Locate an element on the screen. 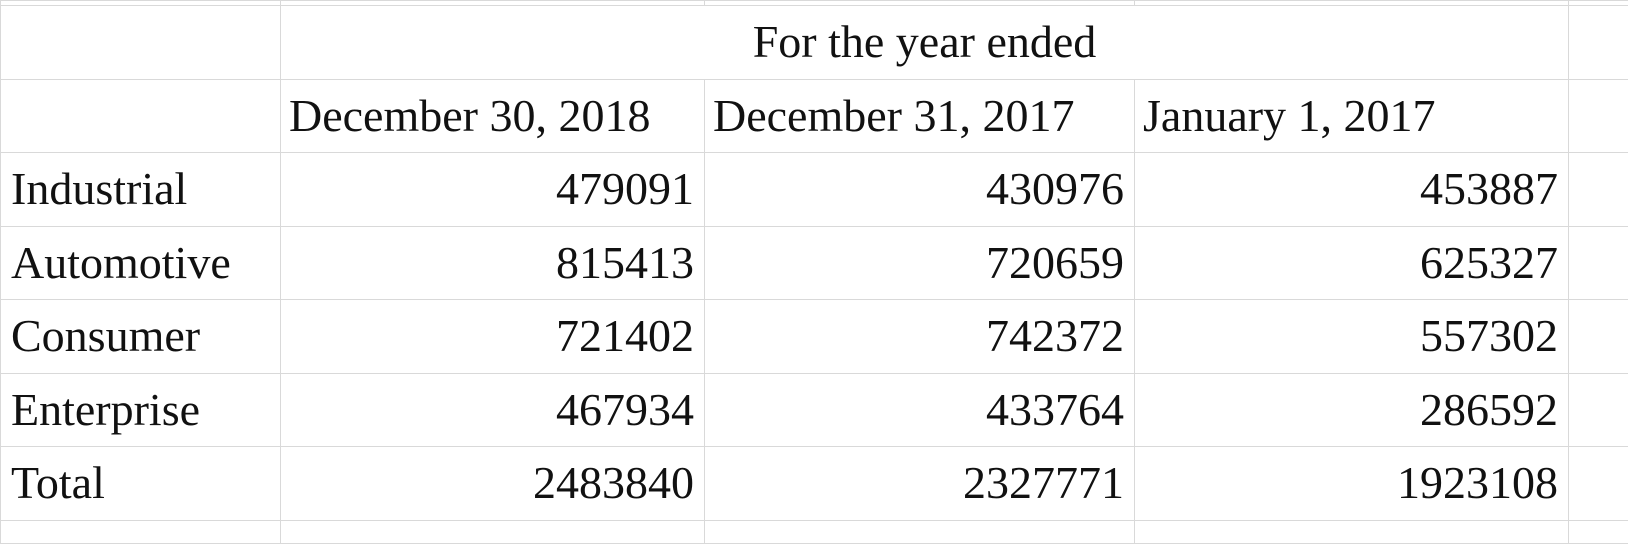  row-label-cell: Total is located at coordinates (140, 483).